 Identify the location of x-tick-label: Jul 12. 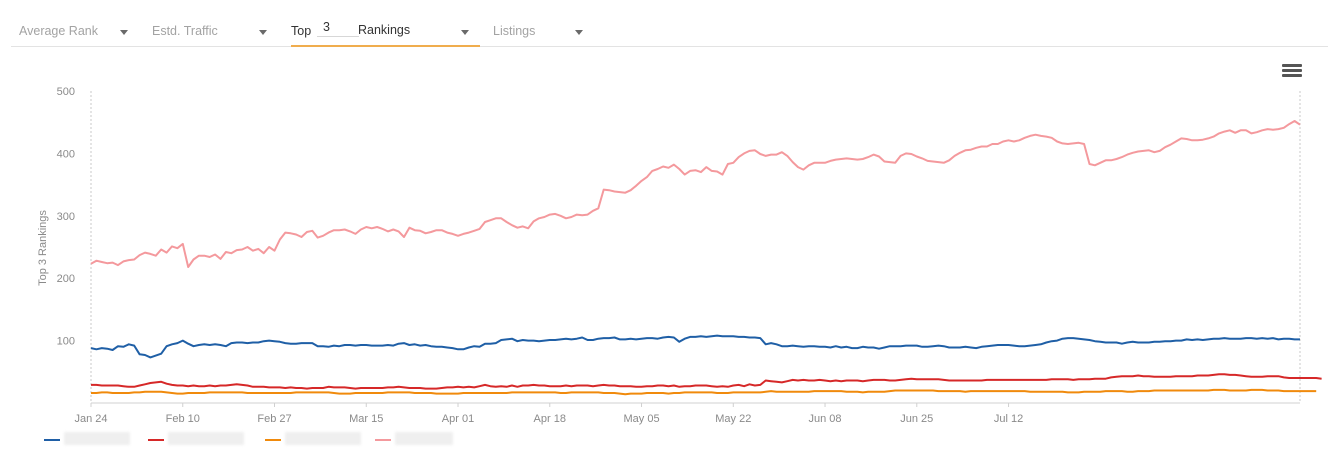
(1008, 419).